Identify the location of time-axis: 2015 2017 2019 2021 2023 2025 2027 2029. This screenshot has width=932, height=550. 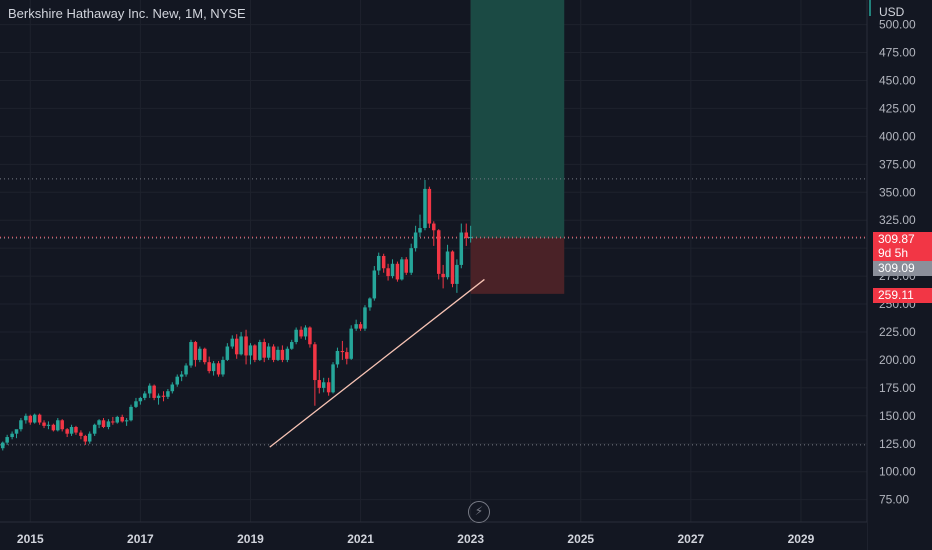
(433, 535).